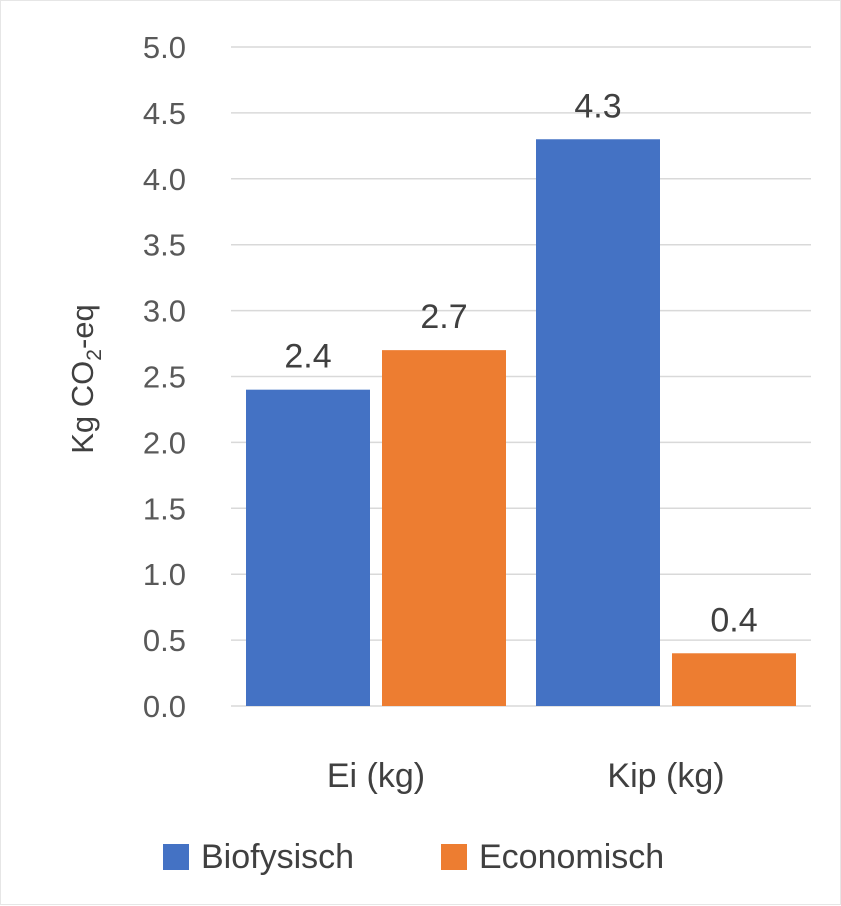 The width and height of the screenshot is (841, 906). I want to click on legend-label: Biofysisch, so click(277, 857).